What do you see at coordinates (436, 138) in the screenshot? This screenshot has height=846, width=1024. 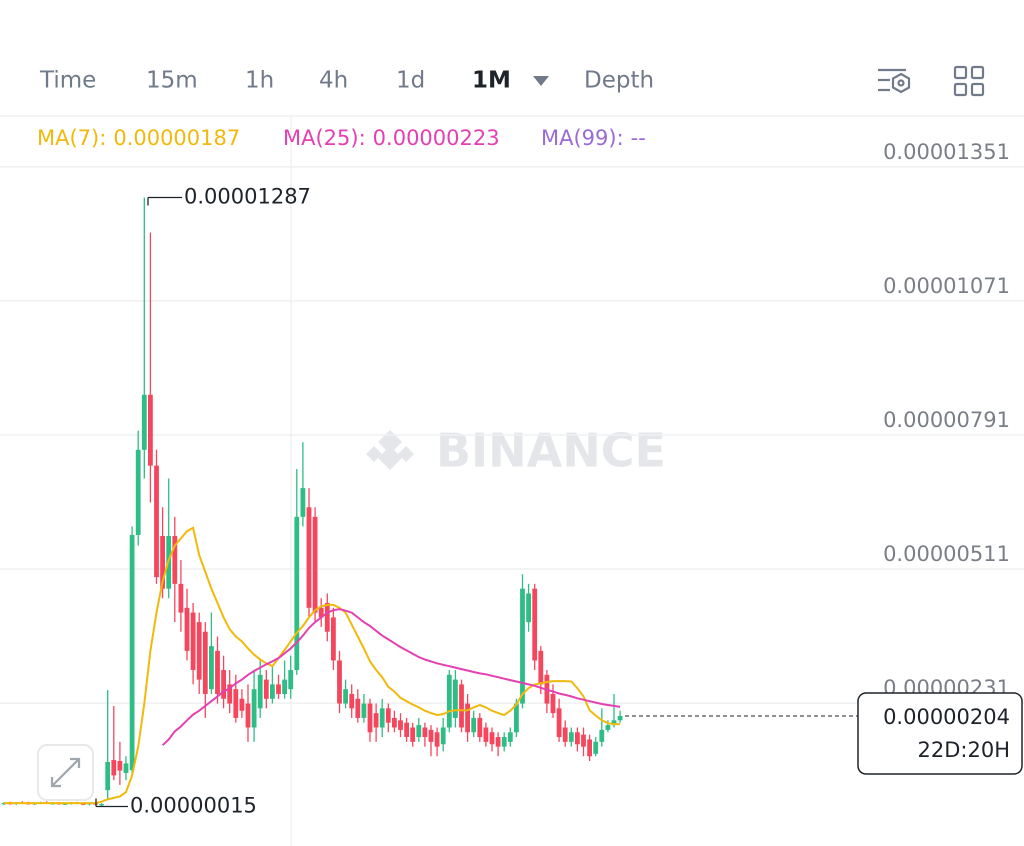 I see `legend-value: 0.00000223` at bounding box center [436, 138].